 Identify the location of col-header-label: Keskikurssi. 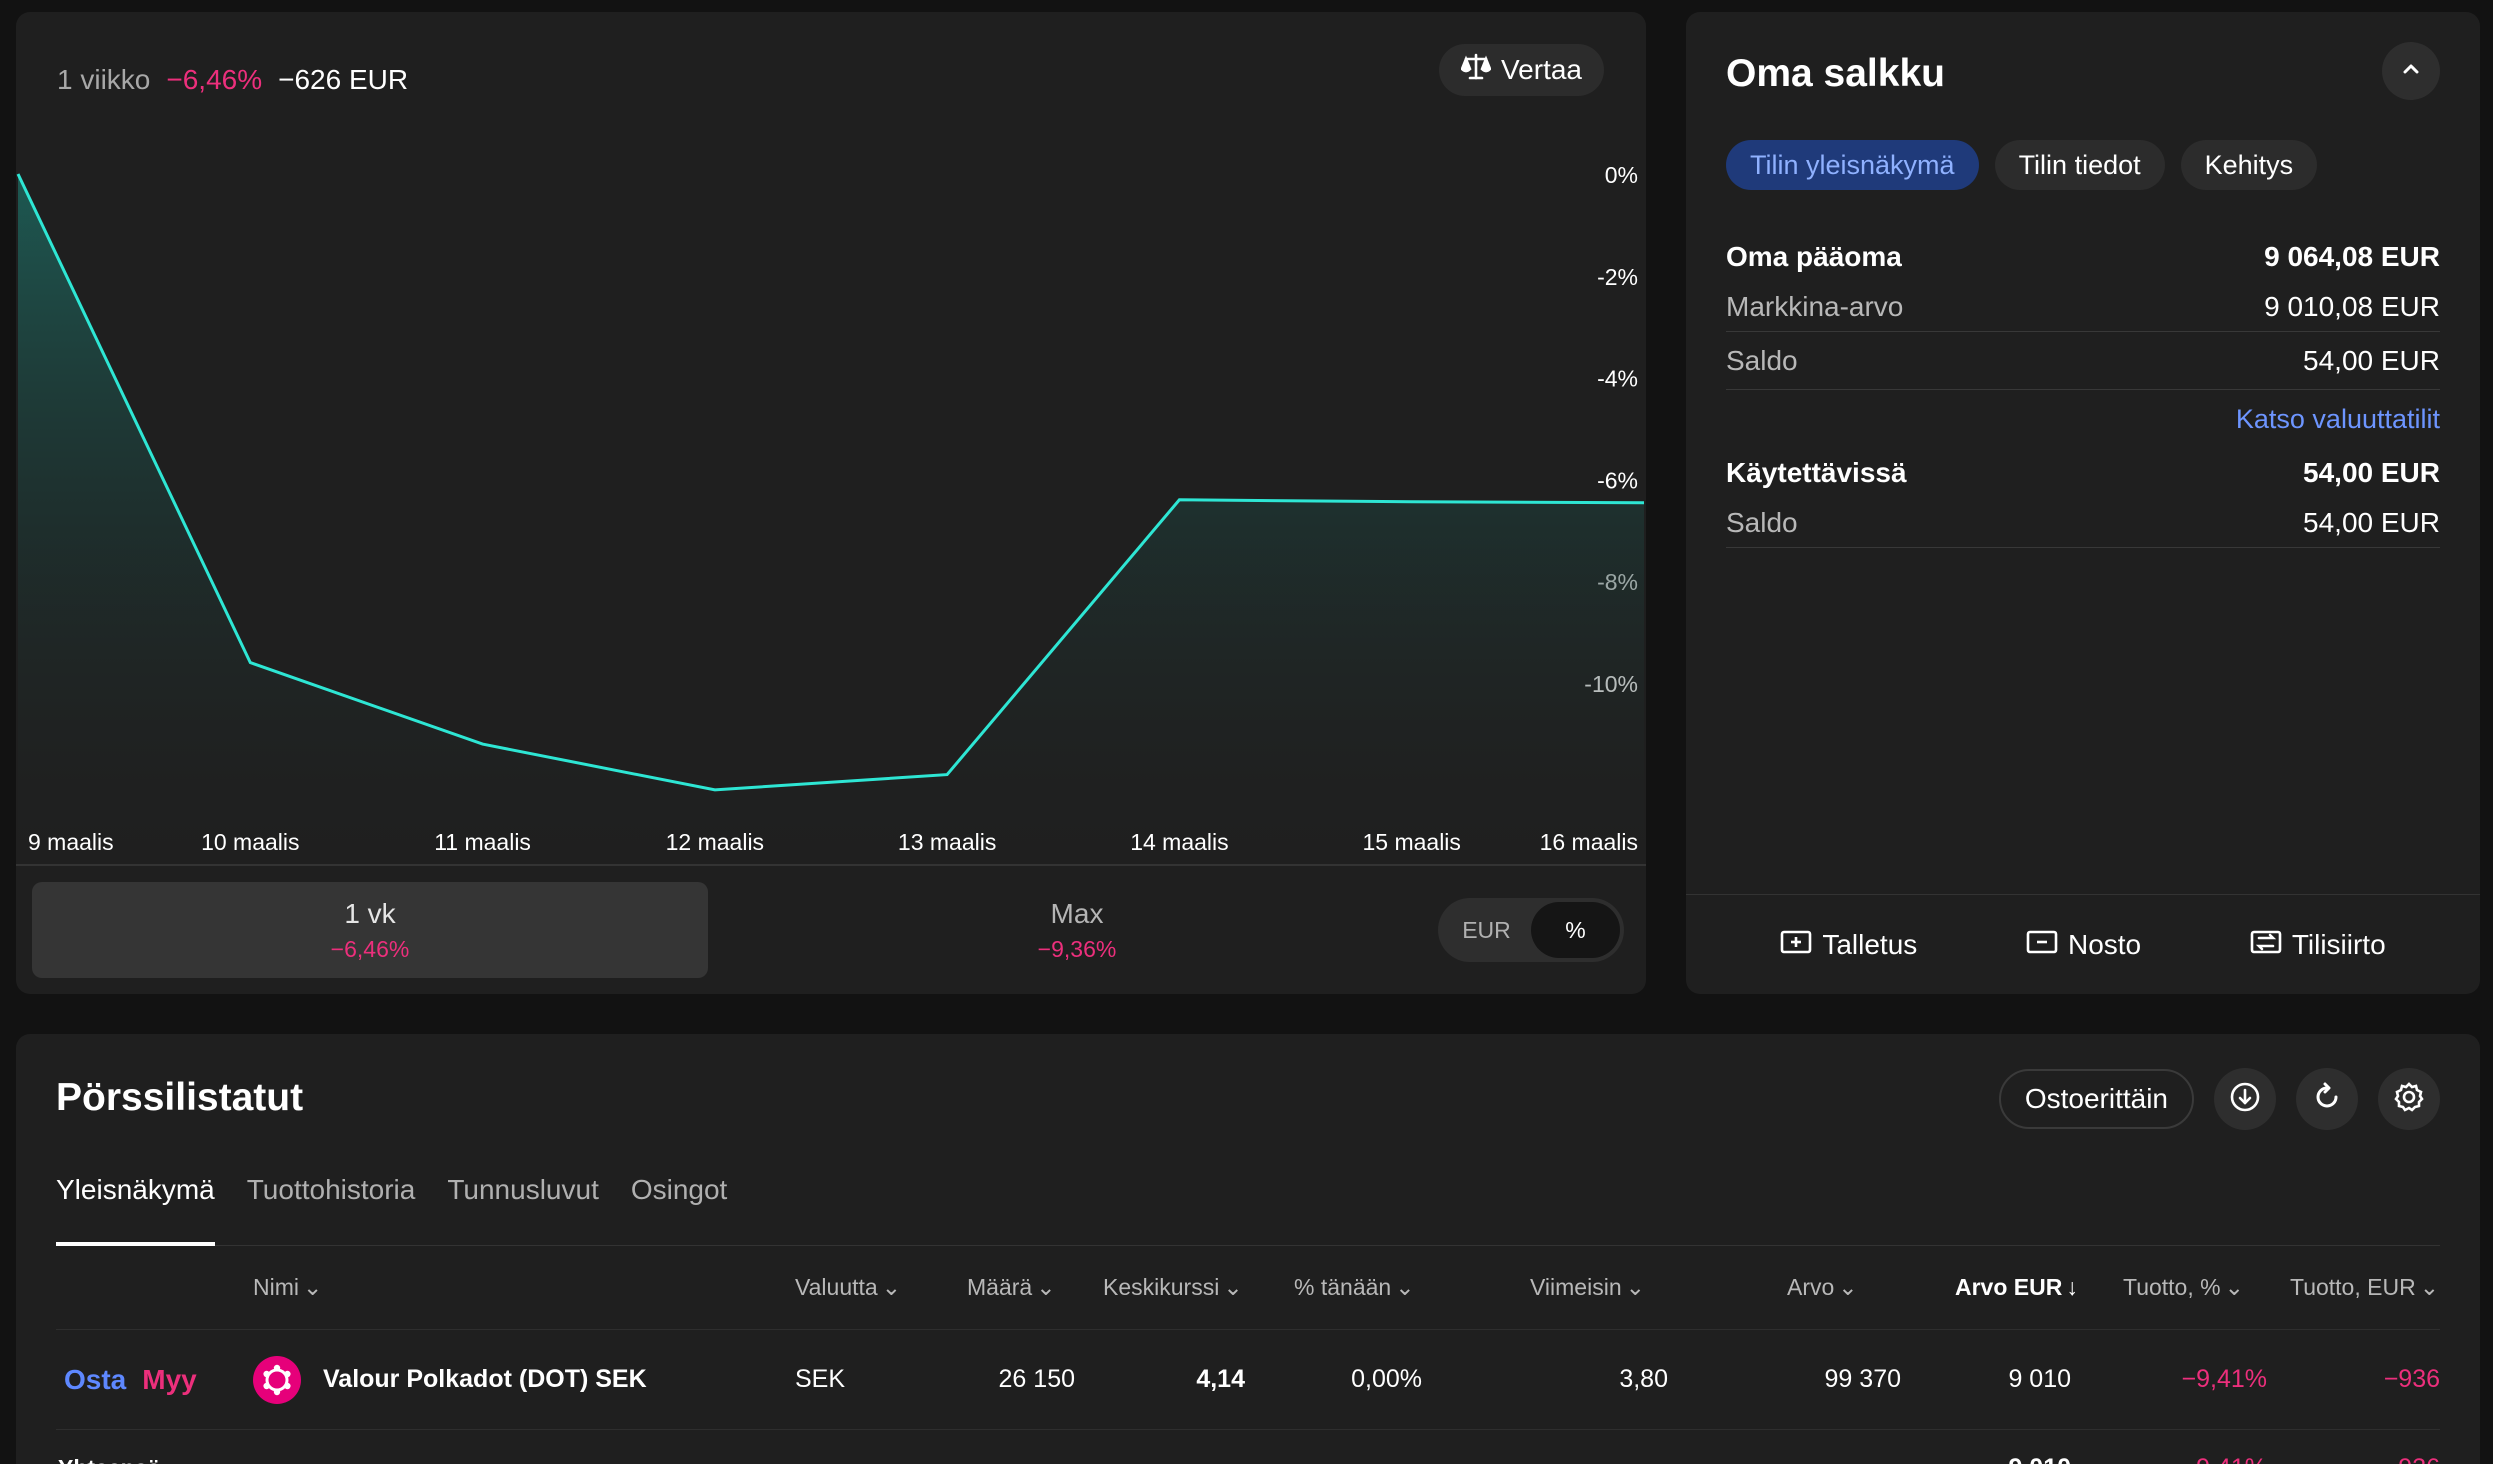
(1161, 1287).